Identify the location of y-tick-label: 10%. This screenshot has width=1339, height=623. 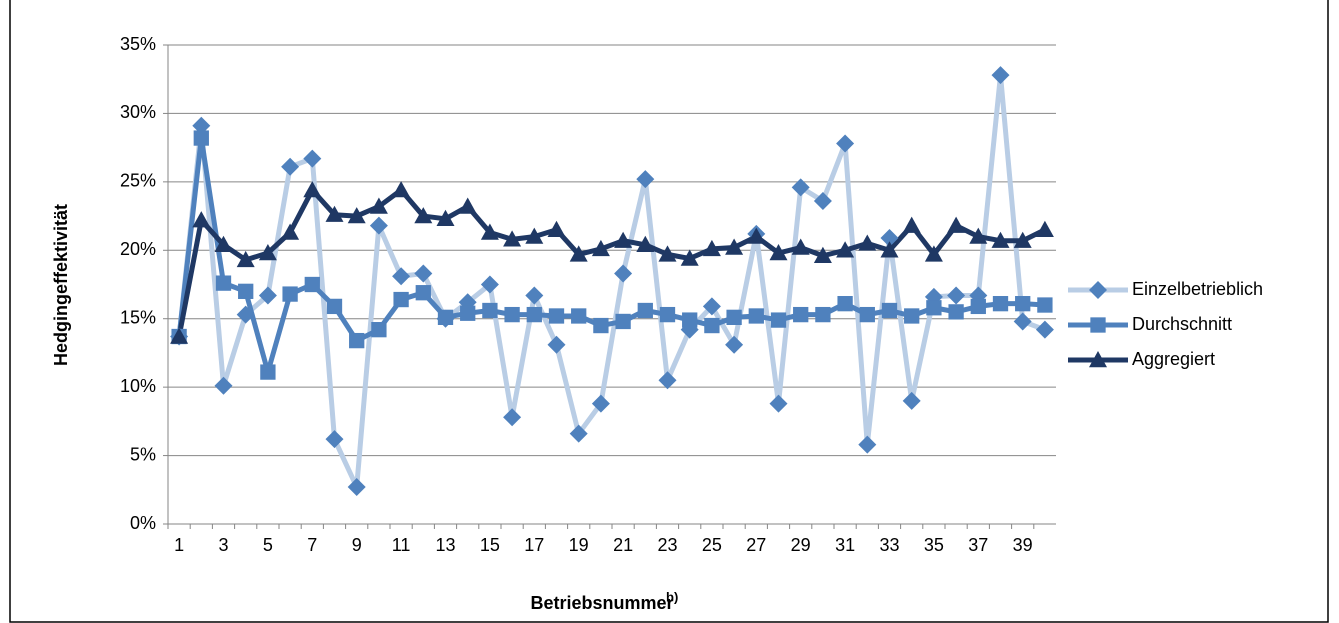
(138, 386).